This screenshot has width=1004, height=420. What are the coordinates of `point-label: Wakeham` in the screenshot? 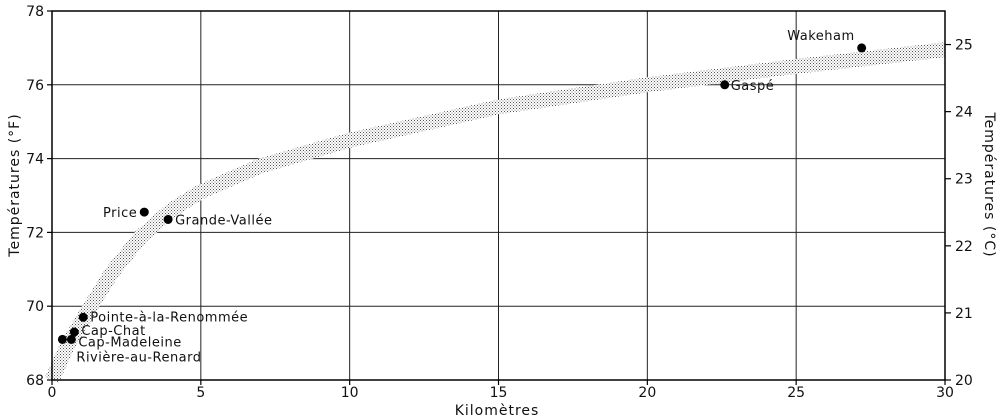 It's located at (820, 36).